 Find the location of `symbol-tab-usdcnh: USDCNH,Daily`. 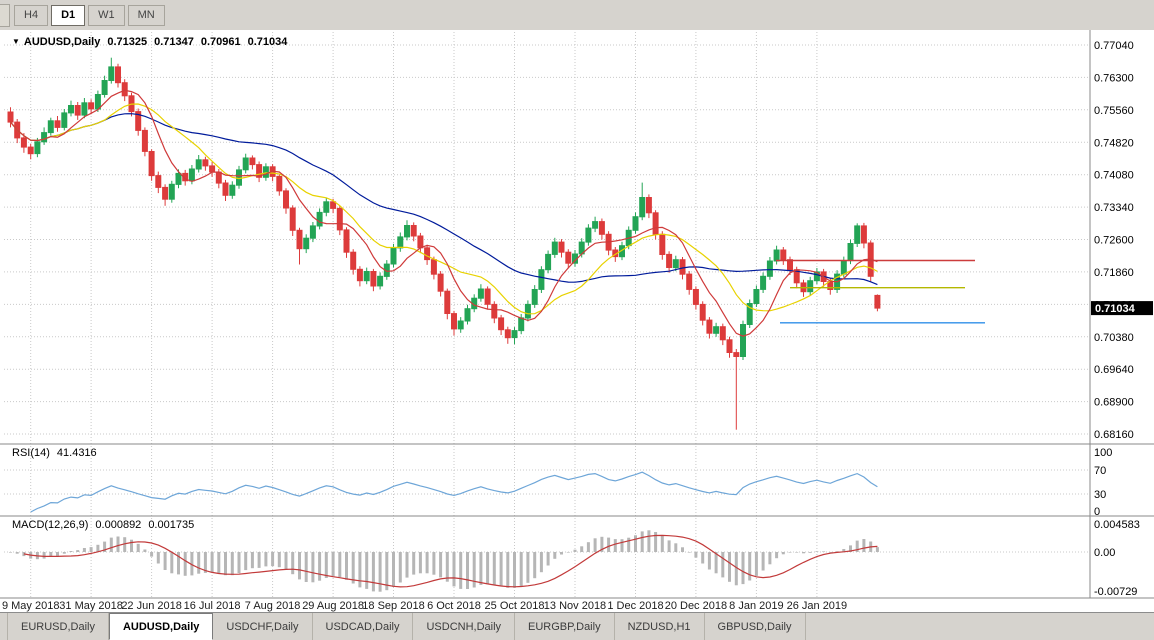

symbol-tab-usdcnh: USDCNH,Daily is located at coordinates (464, 626).